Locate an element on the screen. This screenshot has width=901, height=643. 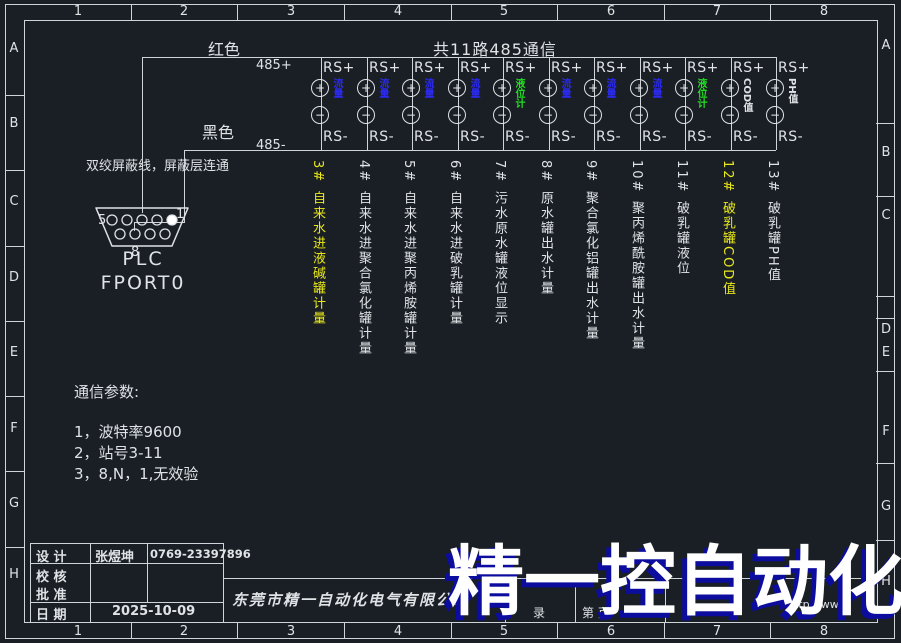
shield-note: 双绞屏蔽线，屏蔽层连通 is located at coordinates (158, 166).